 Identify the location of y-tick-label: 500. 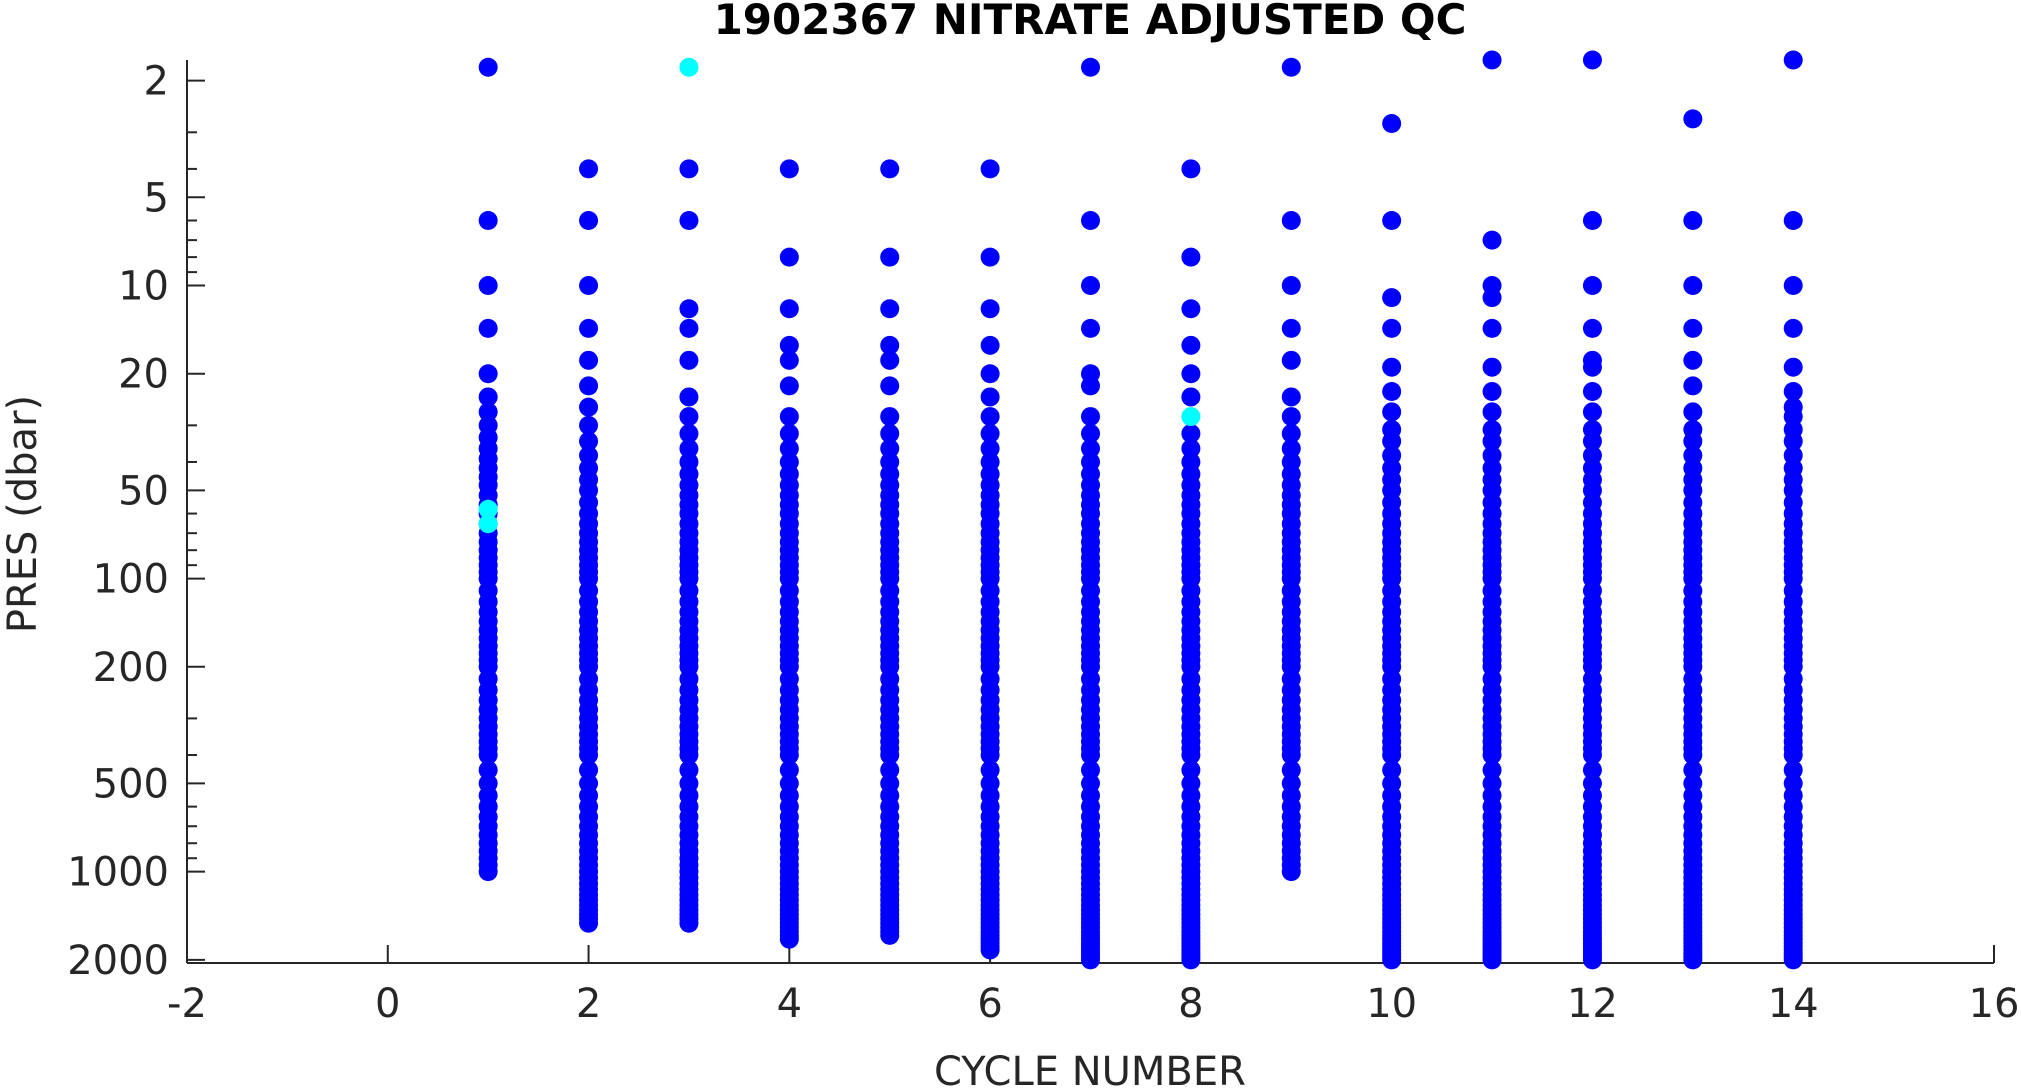
(131, 784).